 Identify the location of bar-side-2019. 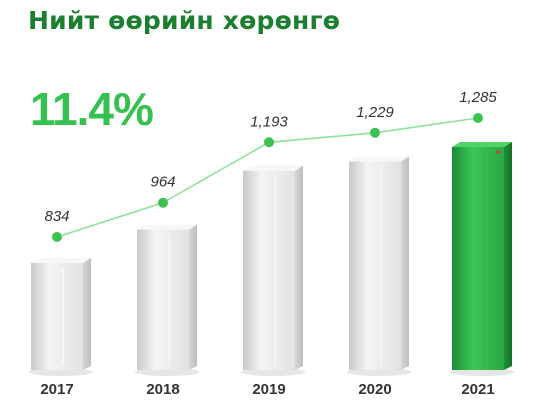
(299, 267).